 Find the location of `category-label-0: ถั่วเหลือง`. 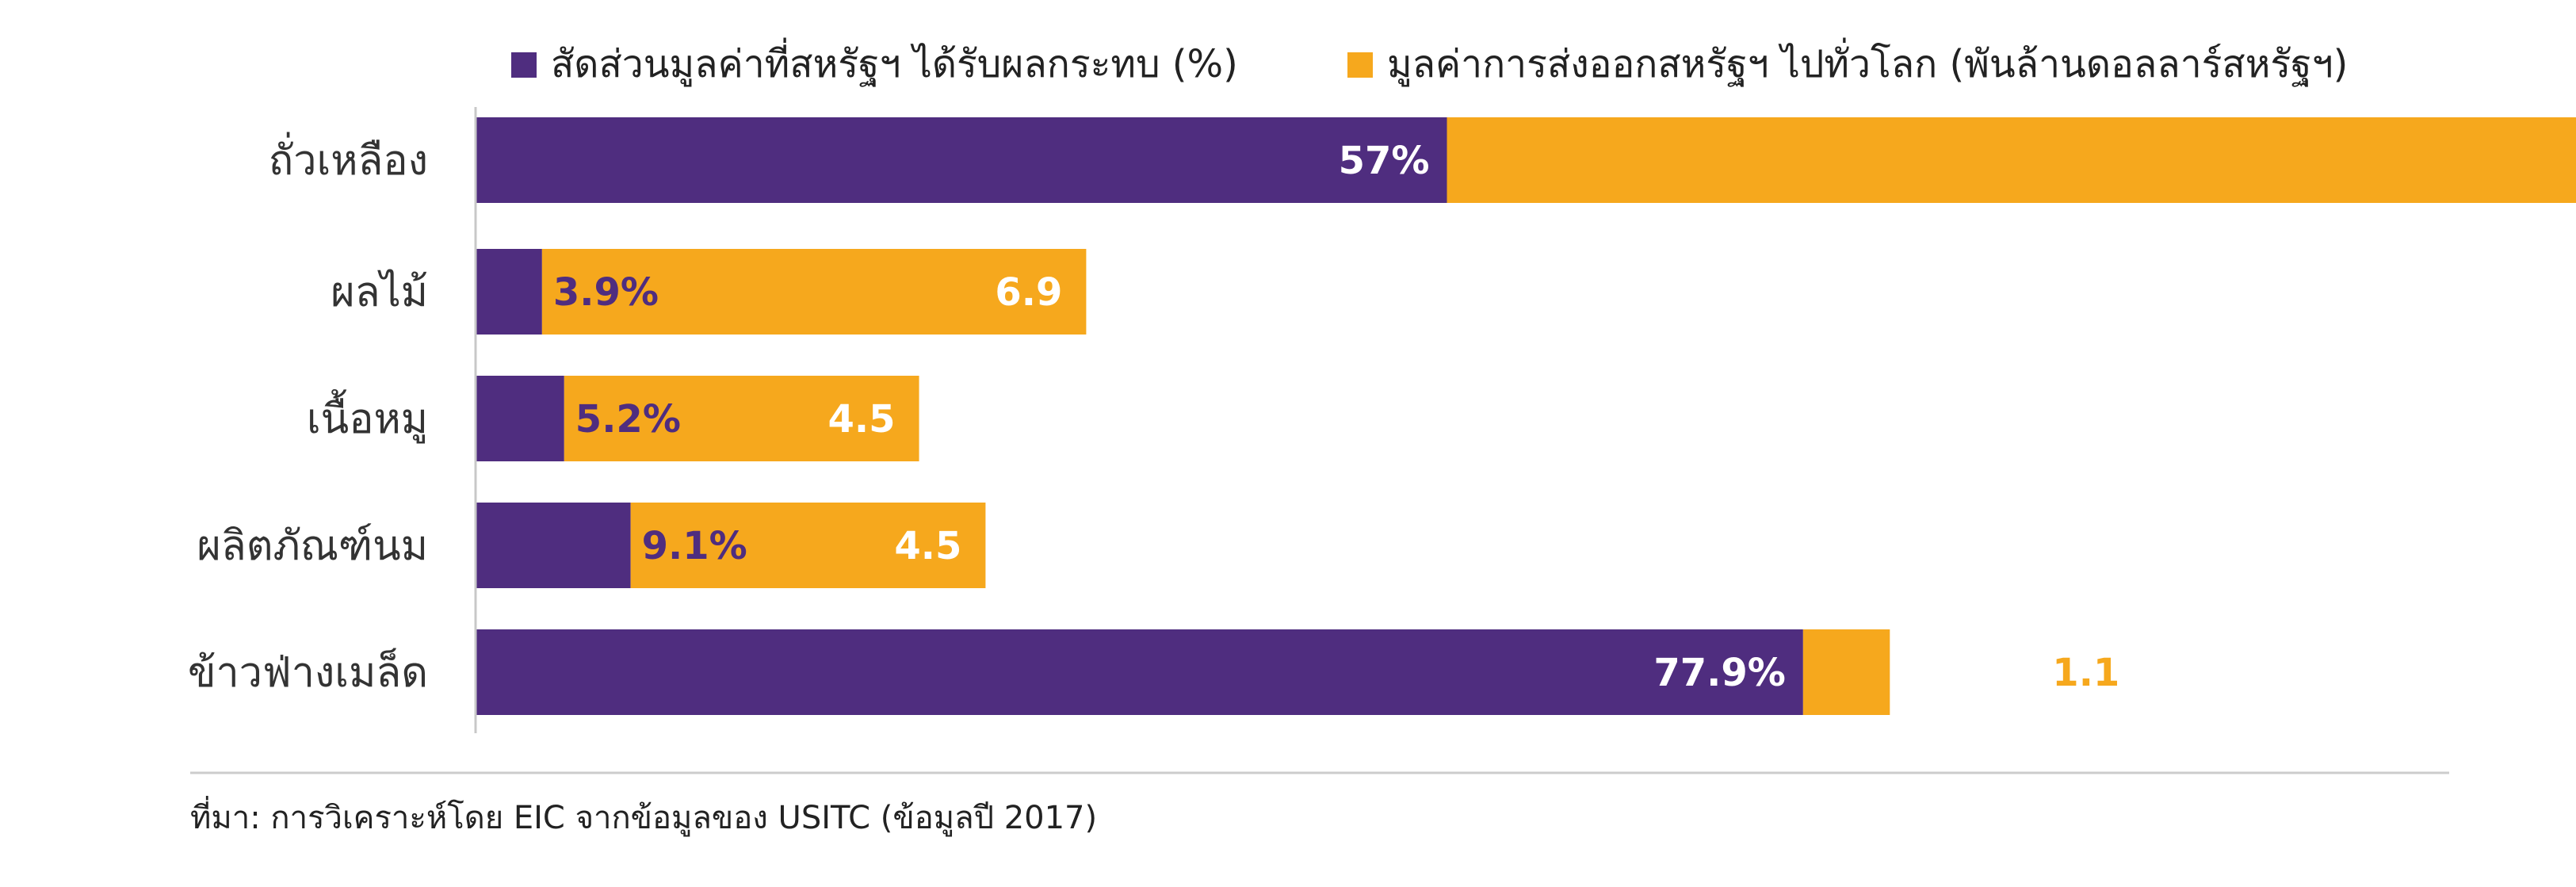

category-label-0: ถั่วเหลือง is located at coordinates (348, 158).